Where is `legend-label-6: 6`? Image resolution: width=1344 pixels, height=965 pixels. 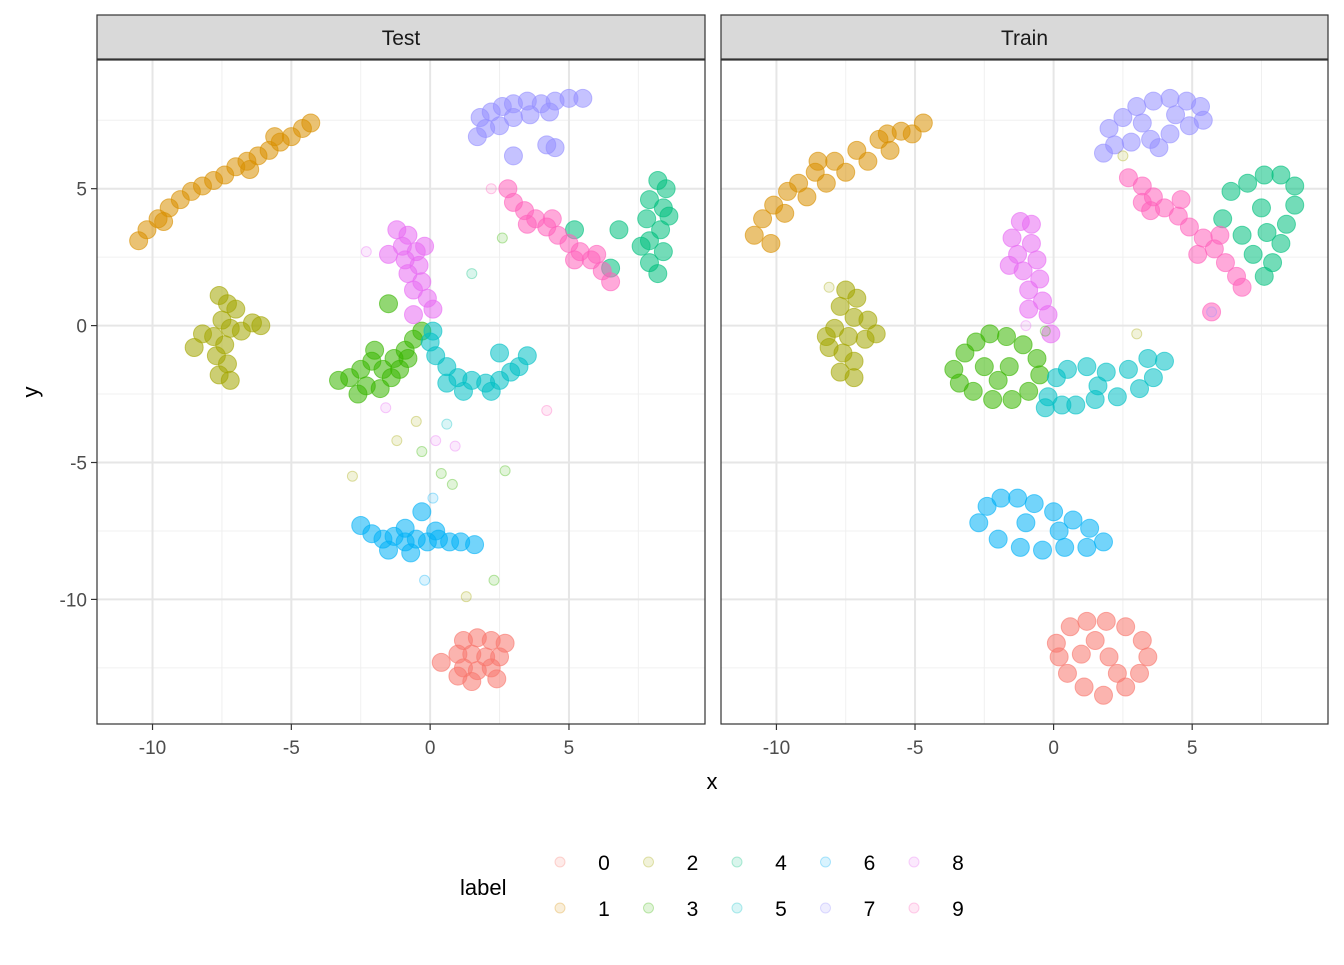 legend-label-6: 6 is located at coordinates (870, 863).